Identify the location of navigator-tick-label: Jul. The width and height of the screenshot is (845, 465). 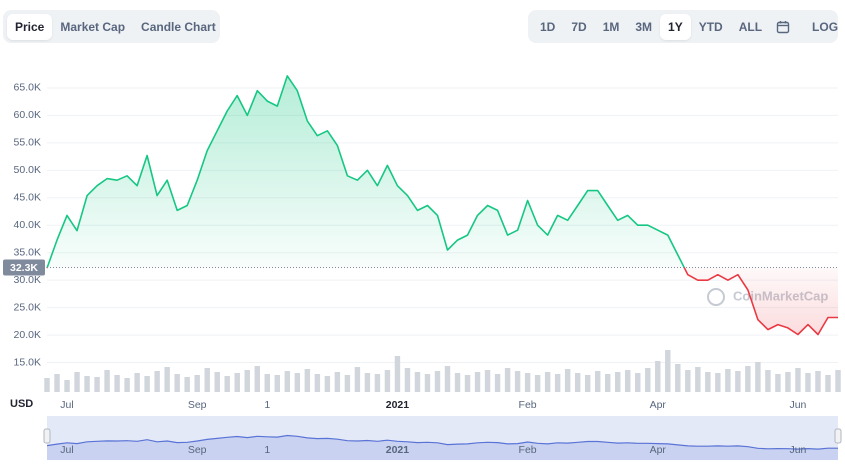
(66, 450).